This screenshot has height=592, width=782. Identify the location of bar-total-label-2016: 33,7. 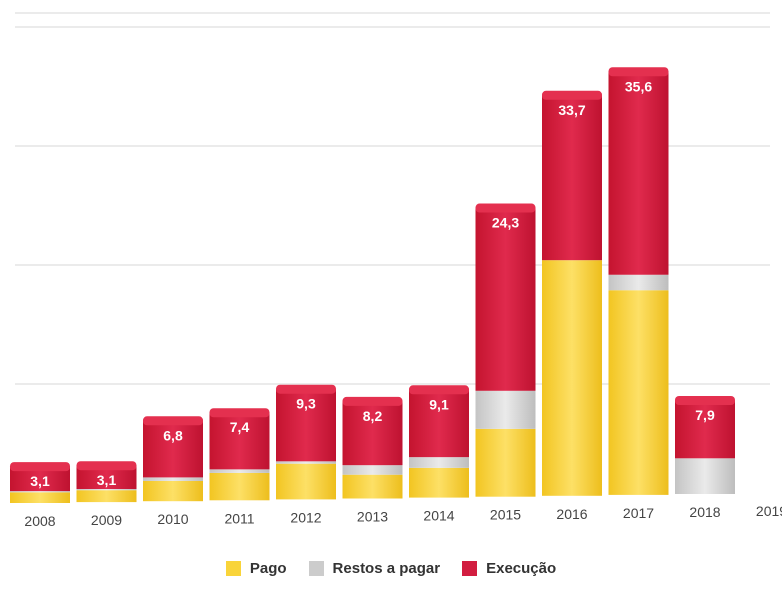
(571, 110).